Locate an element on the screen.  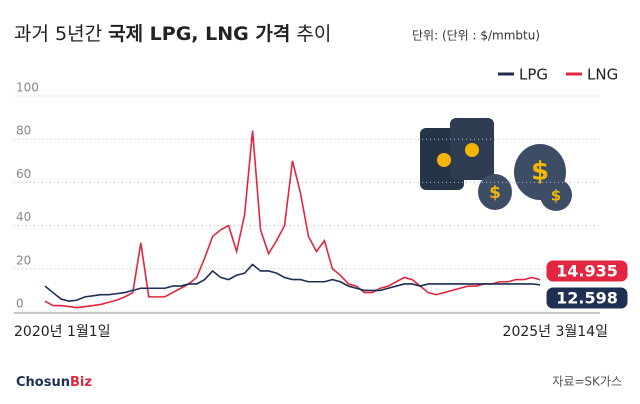
chart-title: 과거 5년간 국제 LPG, LNG 가격 추이 is located at coordinates (172, 34).